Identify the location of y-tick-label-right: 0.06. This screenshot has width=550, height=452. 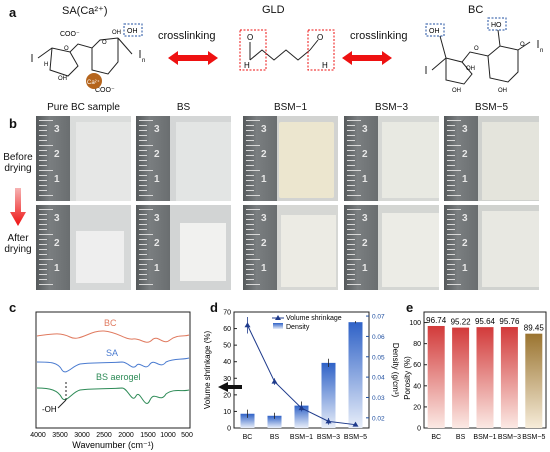
(378, 337).